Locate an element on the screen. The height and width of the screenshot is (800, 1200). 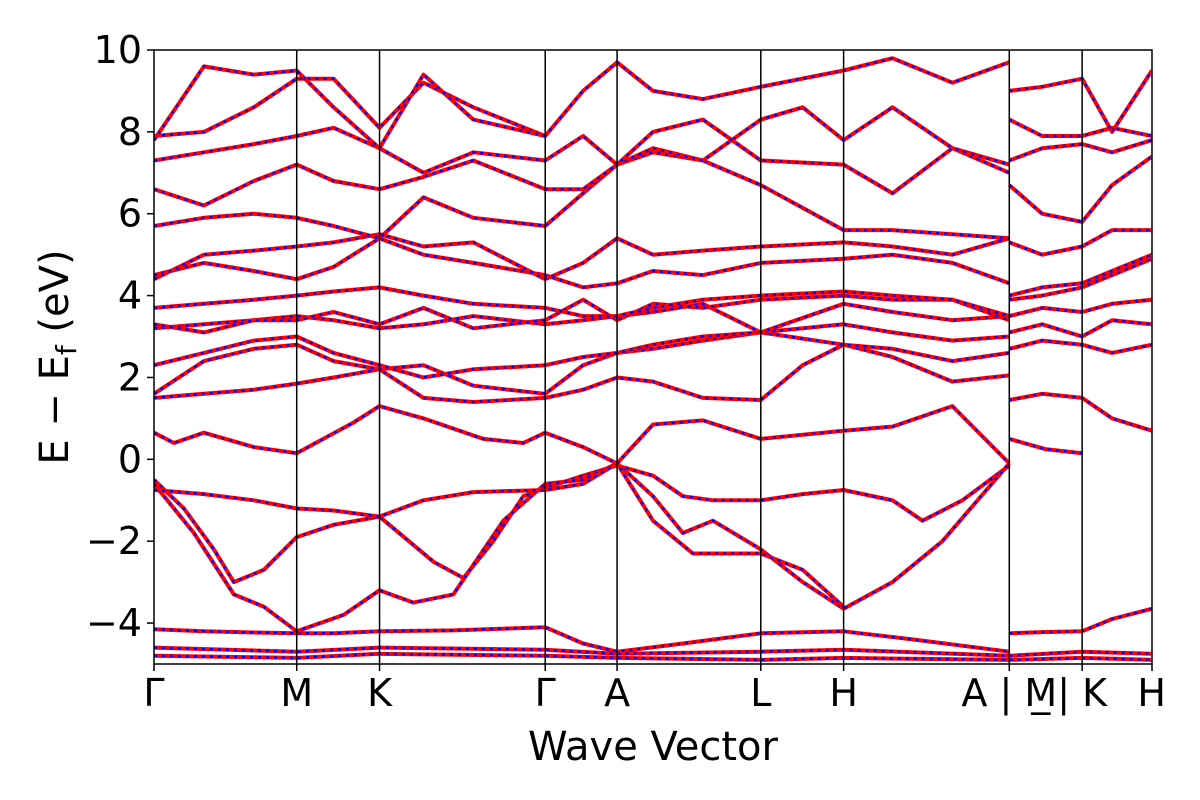
y-tick-label: 10 is located at coordinates (118, 50).